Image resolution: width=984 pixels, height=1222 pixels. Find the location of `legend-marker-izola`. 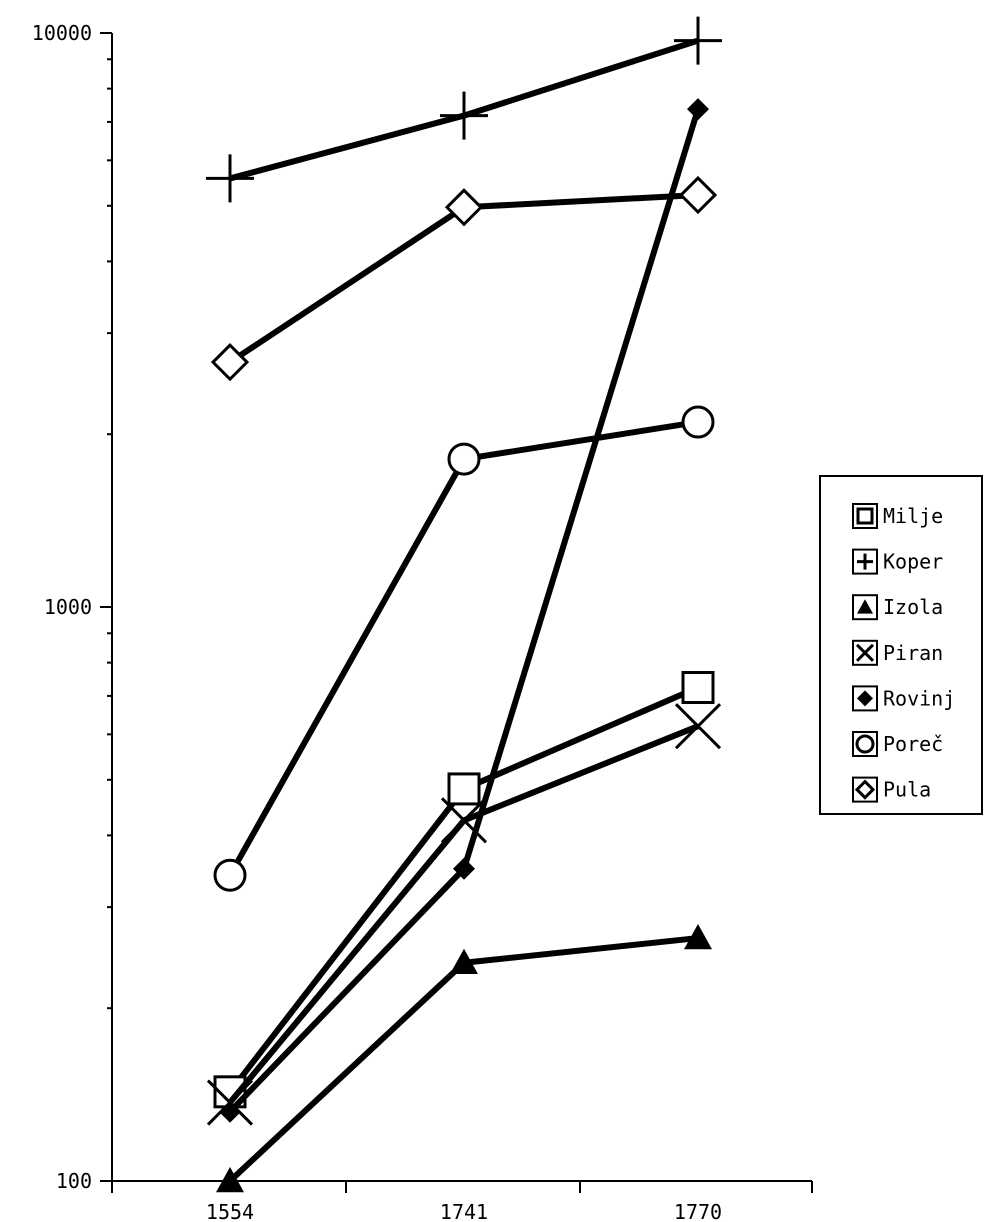

legend-marker-izola is located at coordinates (865, 606).